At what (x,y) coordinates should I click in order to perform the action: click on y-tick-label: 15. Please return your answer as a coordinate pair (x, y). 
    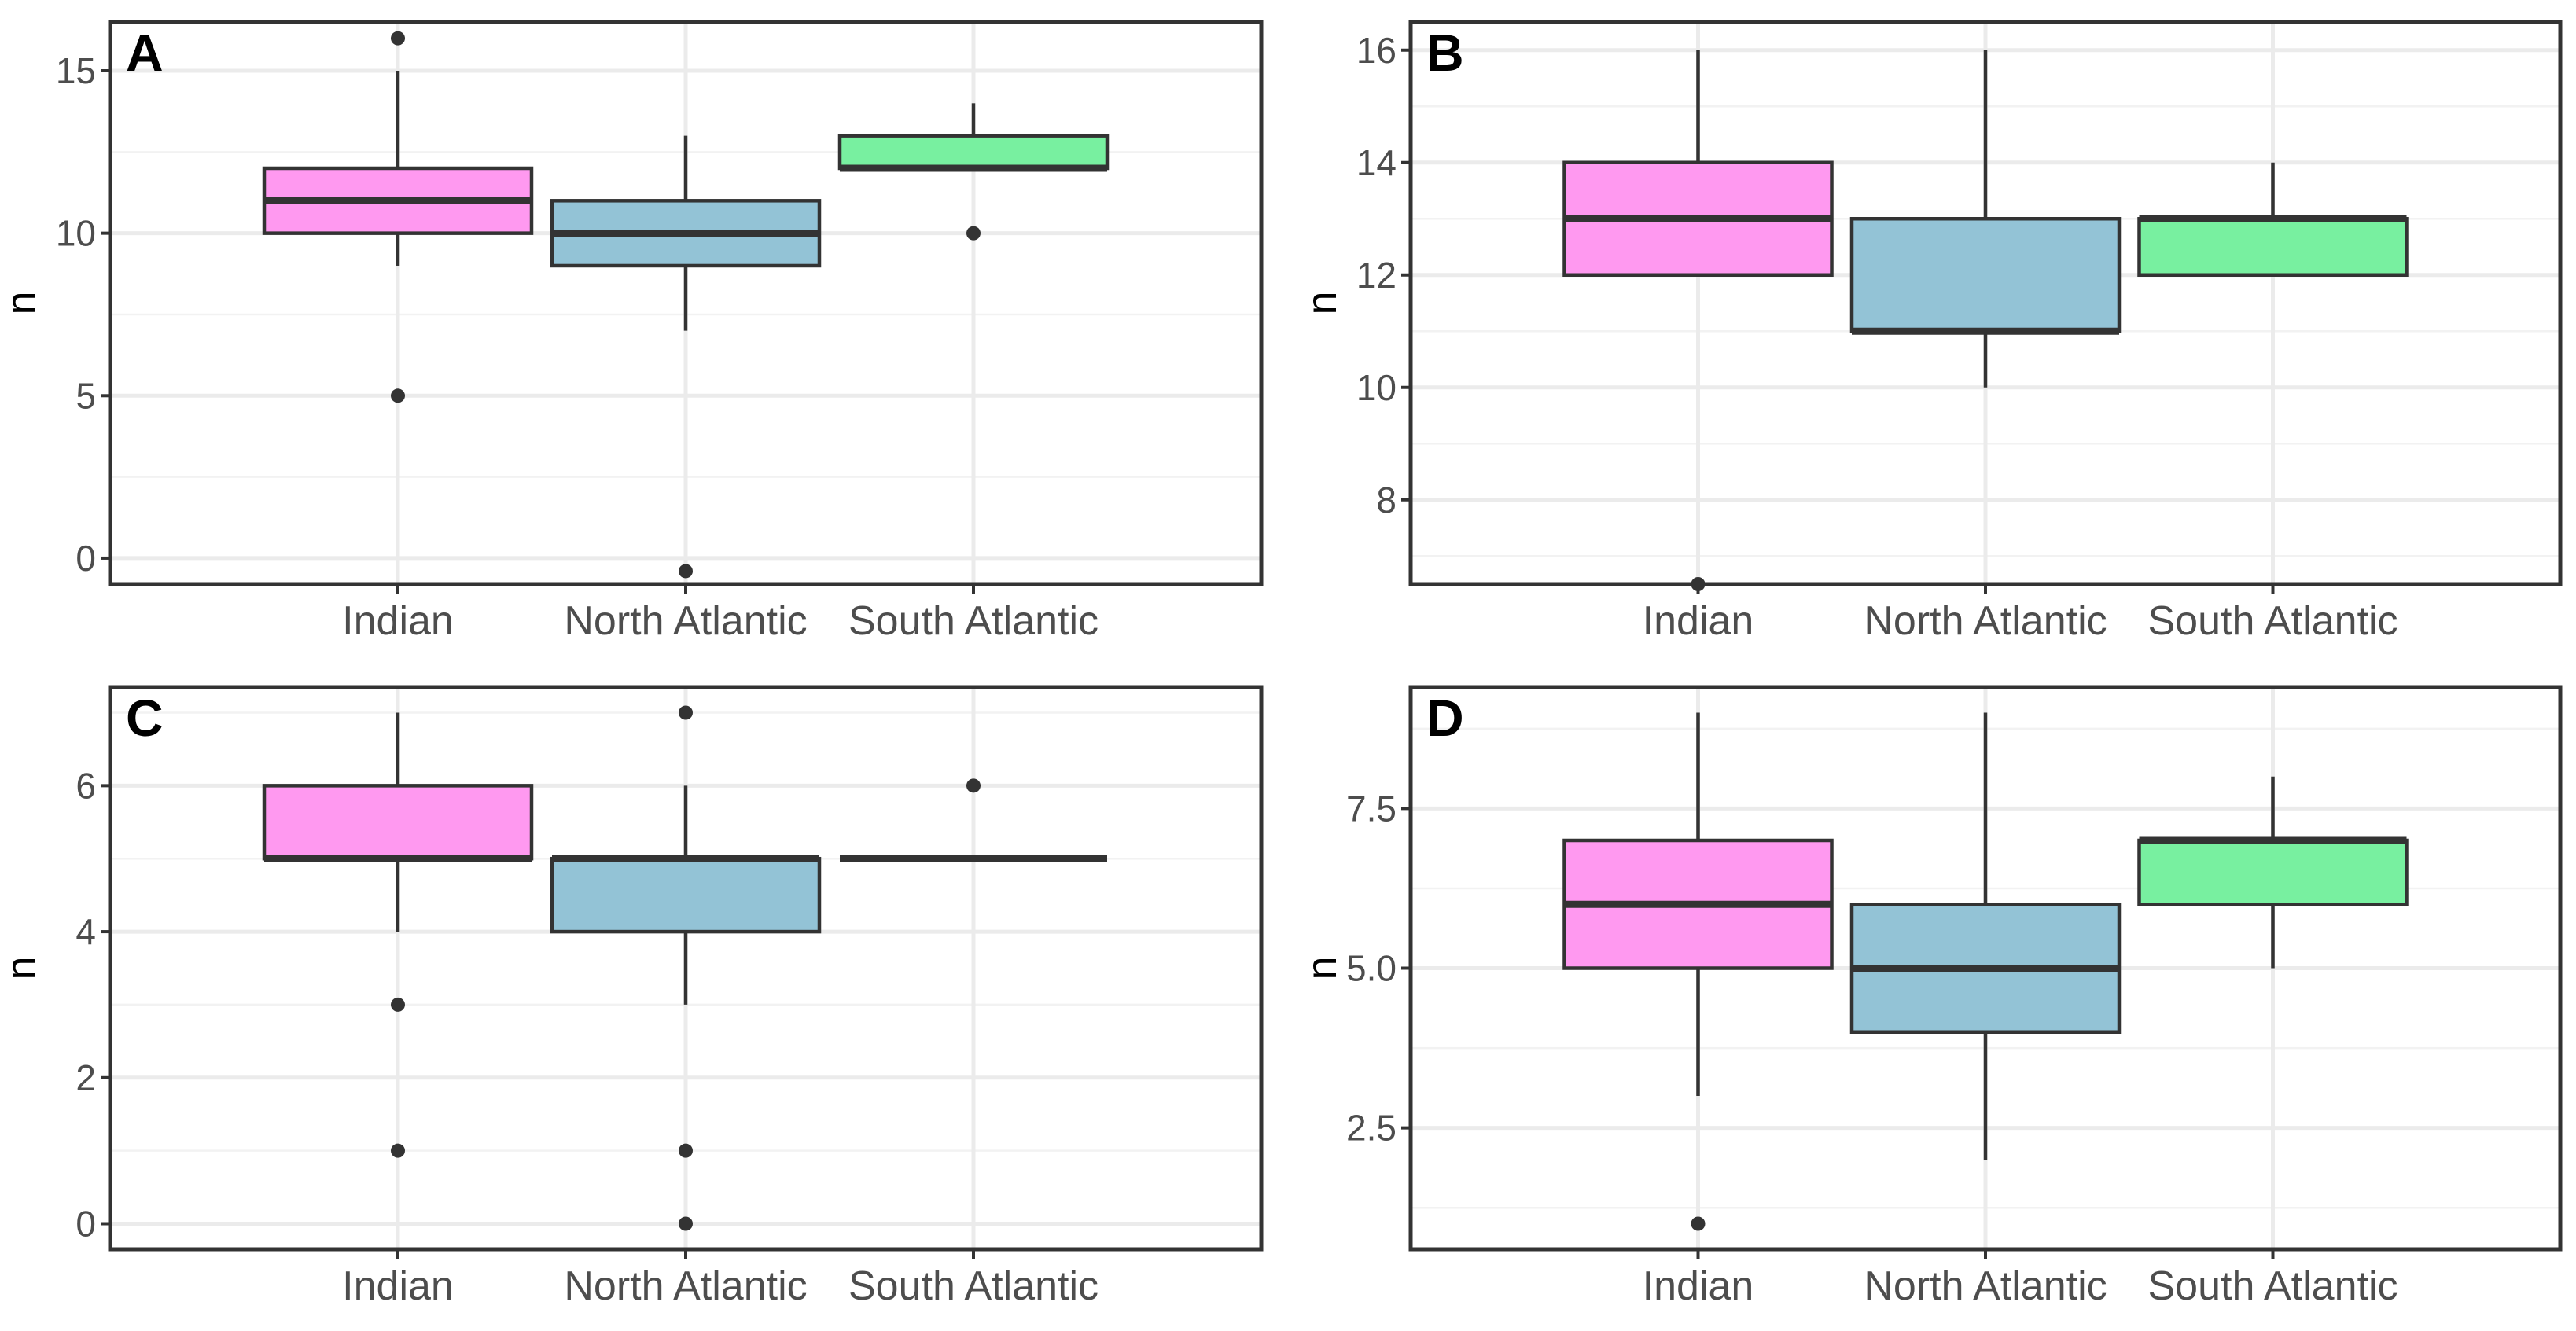
    Looking at the image, I should click on (76, 70).